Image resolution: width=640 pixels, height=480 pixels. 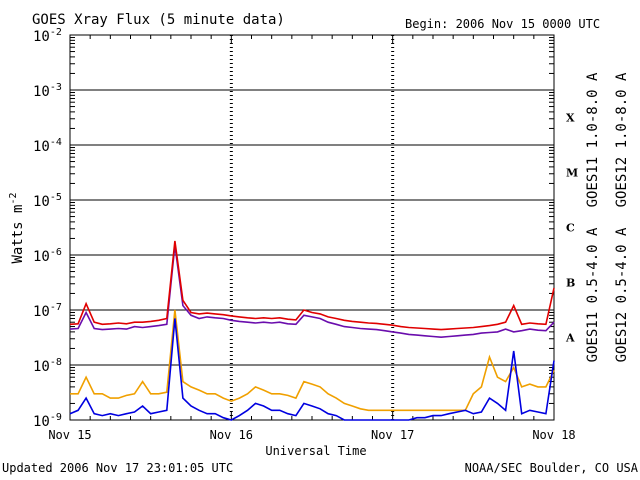 I want to click on legend-entry: GOES11 1.0-8.0 A, so click(x=593, y=139).